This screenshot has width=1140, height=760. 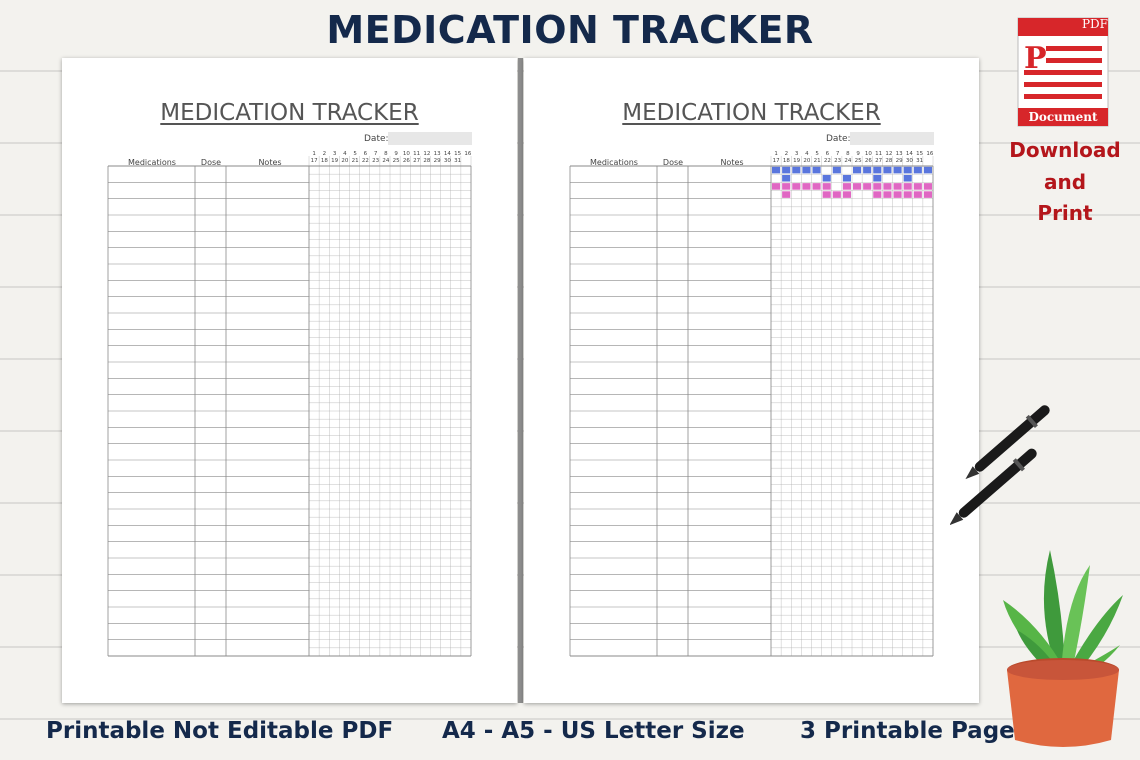 What do you see at coordinates (909, 161) in the screenshot?
I see `day-number: 30` at bounding box center [909, 161].